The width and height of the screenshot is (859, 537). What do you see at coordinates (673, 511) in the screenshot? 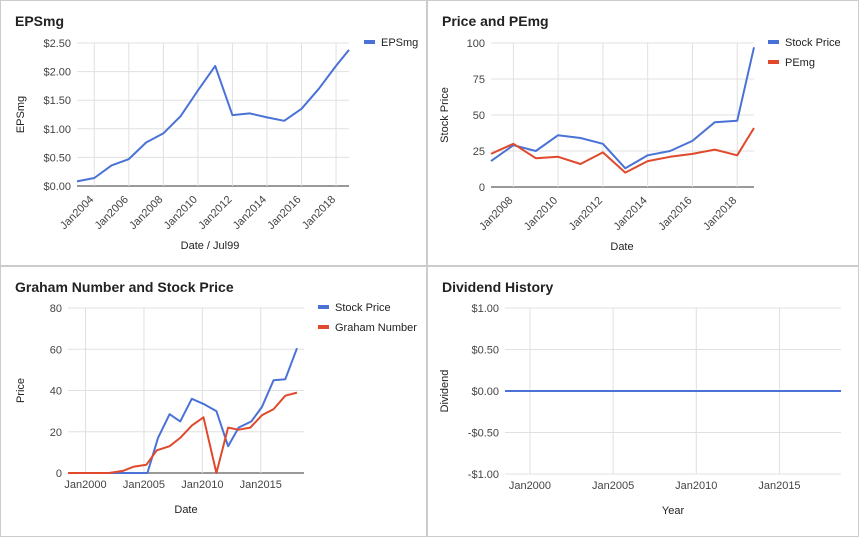
I see `x-axis-label: Year` at bounding box center [673, 511].